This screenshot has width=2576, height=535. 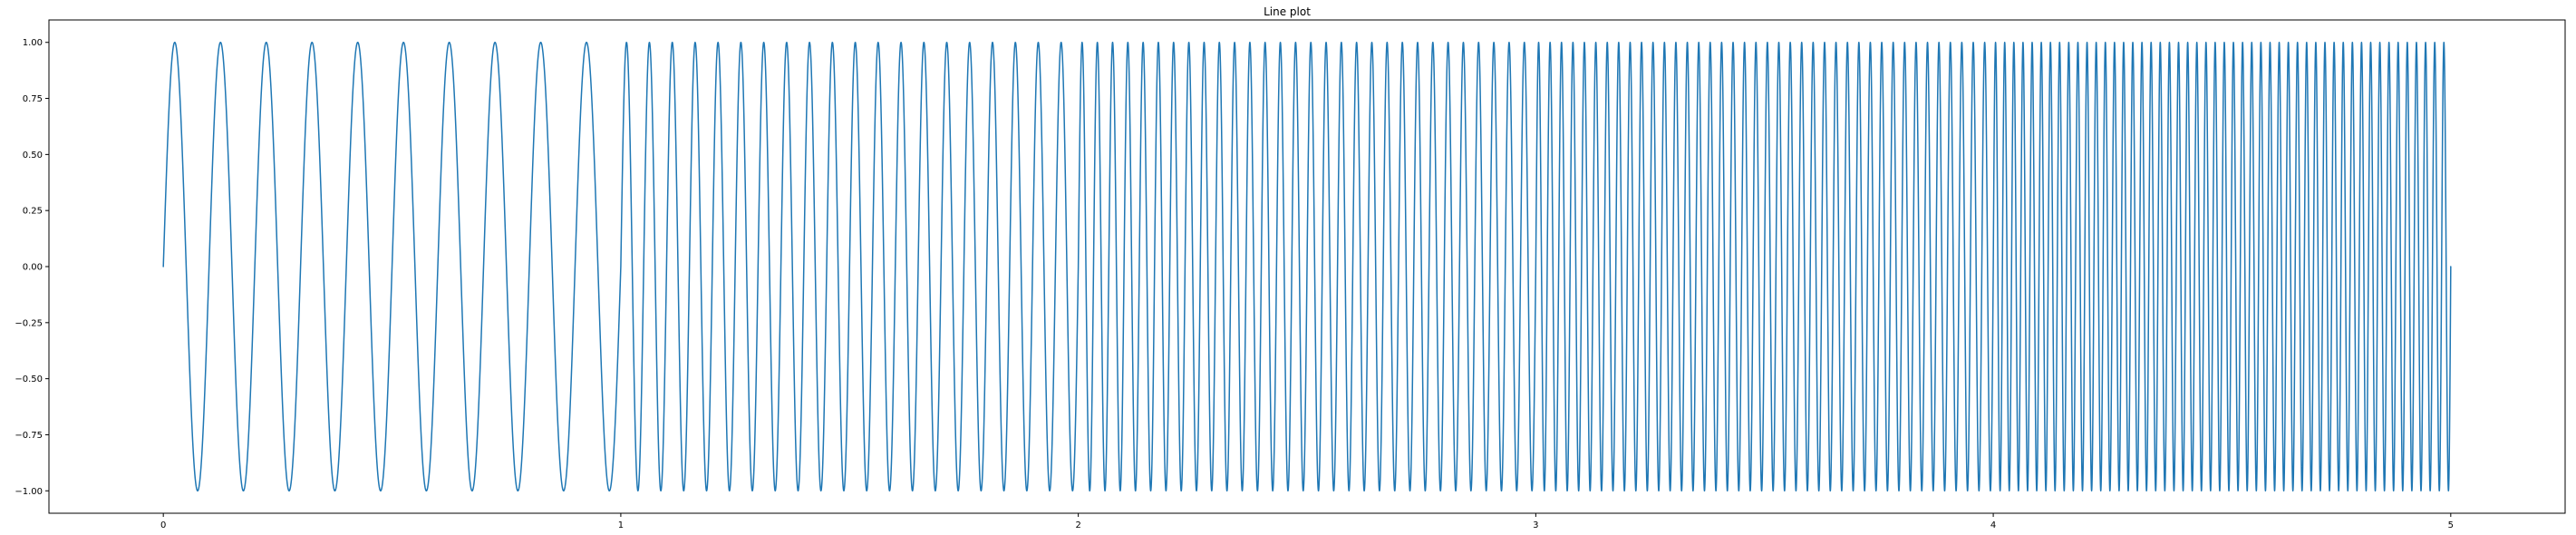 What do you see at coordinates (1287, 11) in the screenshot?
I see `chart-title: Line plot` at bounding box center [1287, 11].